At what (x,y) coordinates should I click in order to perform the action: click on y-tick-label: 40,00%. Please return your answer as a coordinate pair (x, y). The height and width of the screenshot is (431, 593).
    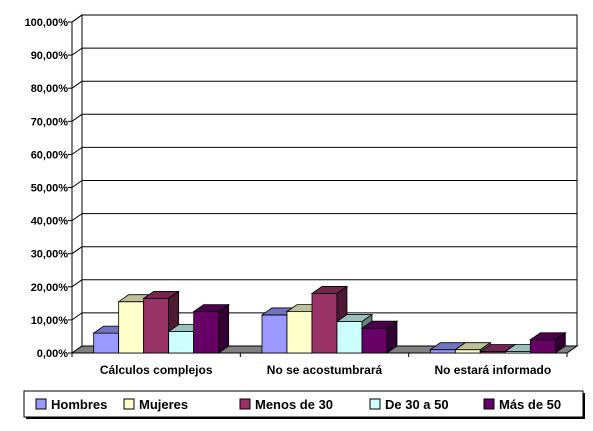
    Looking at the image, I should click on (50, 222).